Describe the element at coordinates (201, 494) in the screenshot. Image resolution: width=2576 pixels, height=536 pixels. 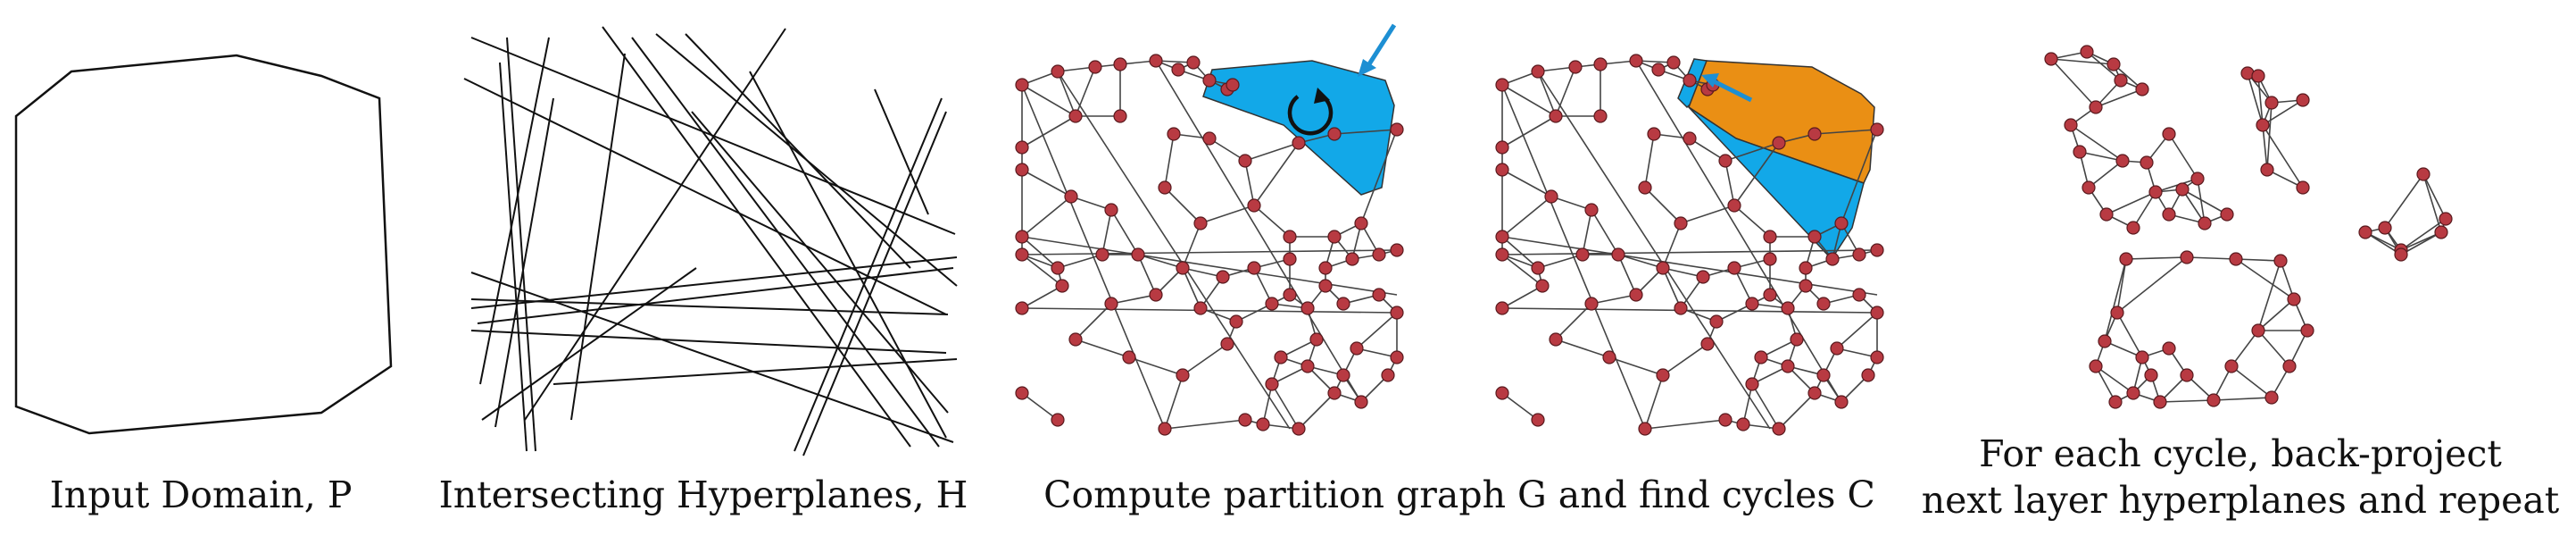
I see `caption-input-domain: Input Domain, P` at that location.